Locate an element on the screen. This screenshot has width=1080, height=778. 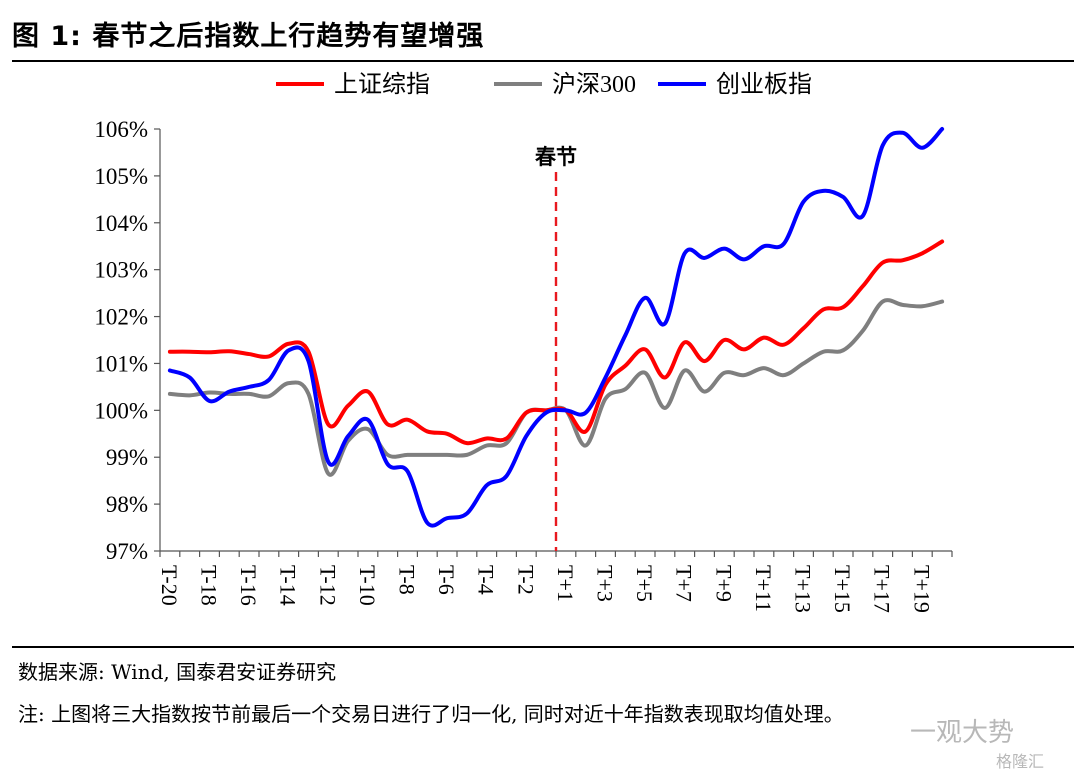
bottom-rule is located at coordinates (543, 647).